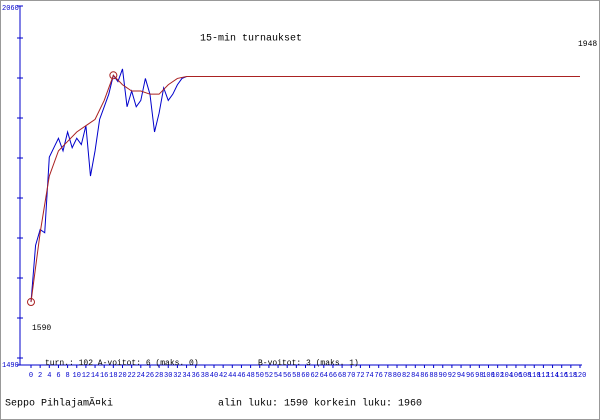 The image size is (600, 420). What do you see at coordinates (561, 376) in the screenshot?
I see `x-tick-label: 116` at bounding box center [561, 376].